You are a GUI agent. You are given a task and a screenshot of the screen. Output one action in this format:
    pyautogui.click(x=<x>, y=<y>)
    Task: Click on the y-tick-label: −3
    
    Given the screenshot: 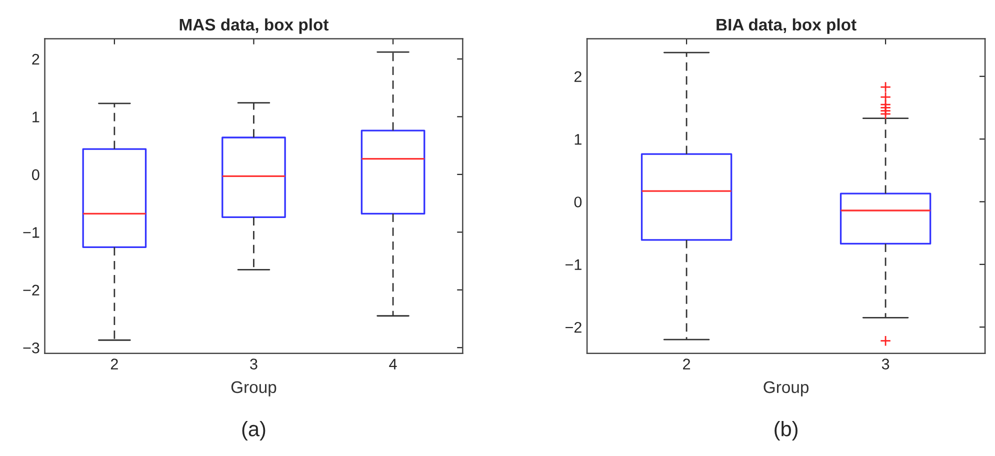 What is the action you would take?
    pyautogui.click(x=31, y=348)
    